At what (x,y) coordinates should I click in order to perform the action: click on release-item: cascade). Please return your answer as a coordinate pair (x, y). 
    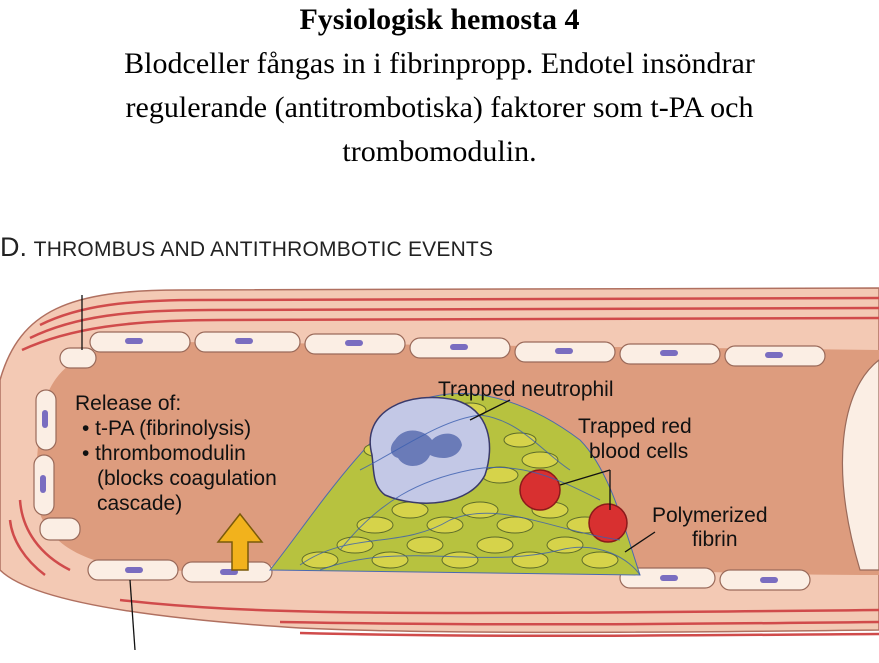
    Looking at the image, I should click on (139, 503).